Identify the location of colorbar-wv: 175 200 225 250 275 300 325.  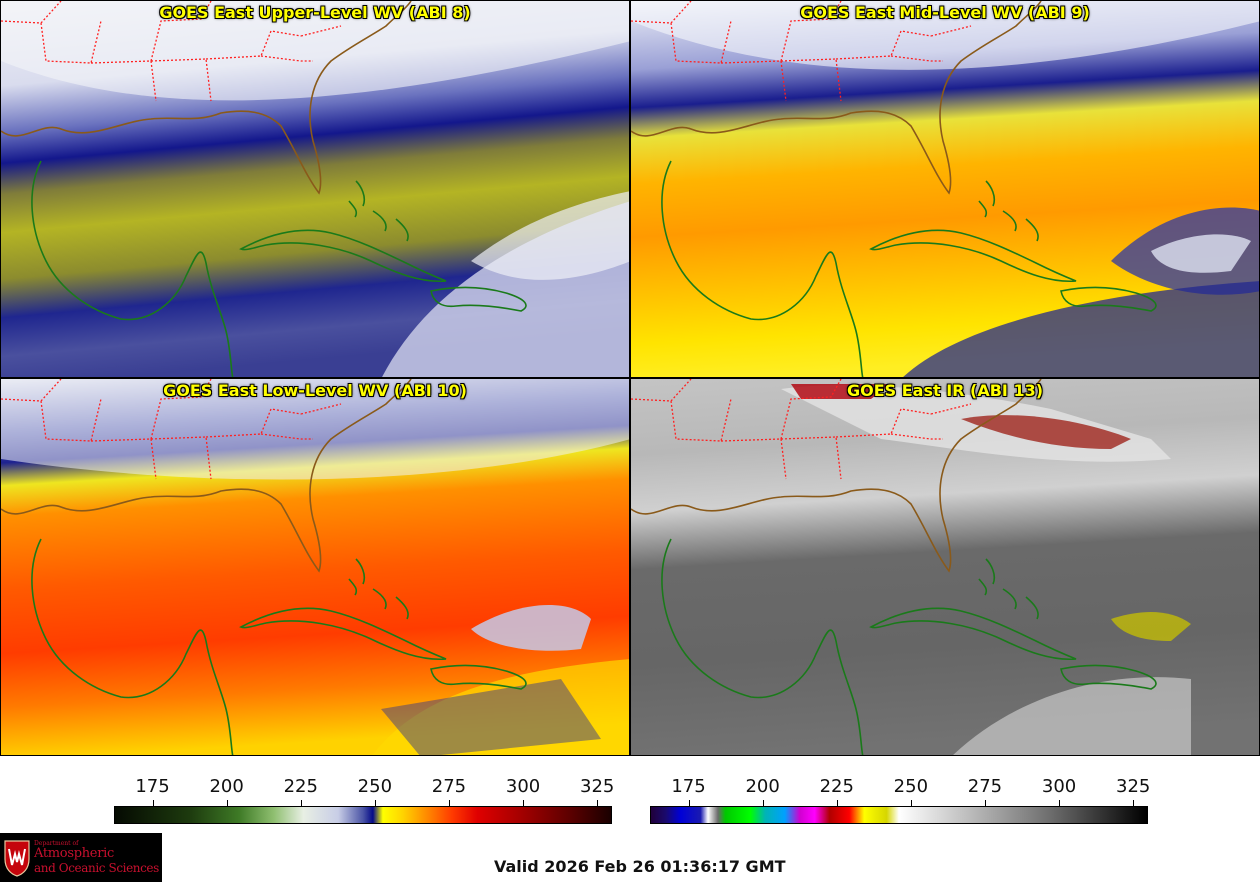
(364, 800).